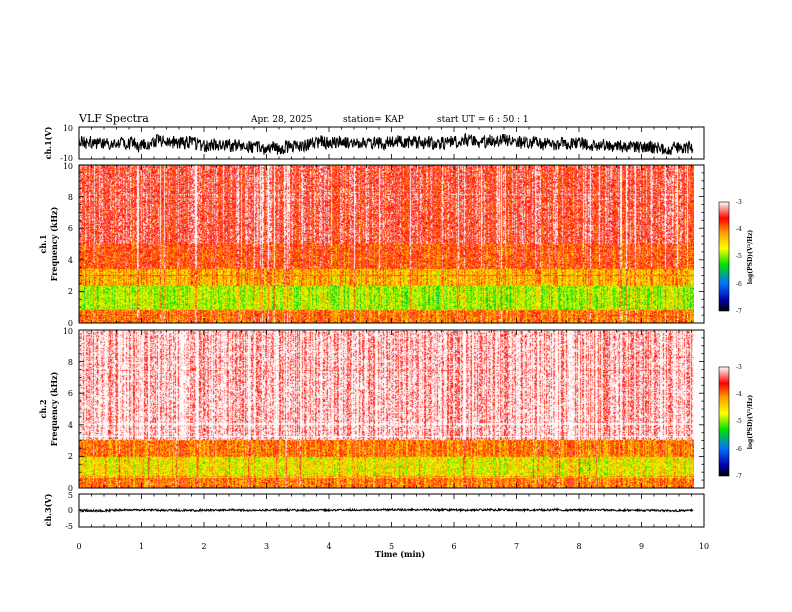 This screenshot has height=612, width=792. Describe the element at coordinates (739, 449) in the screenshot. I see `cb2-tick-m6: -6` at that location.